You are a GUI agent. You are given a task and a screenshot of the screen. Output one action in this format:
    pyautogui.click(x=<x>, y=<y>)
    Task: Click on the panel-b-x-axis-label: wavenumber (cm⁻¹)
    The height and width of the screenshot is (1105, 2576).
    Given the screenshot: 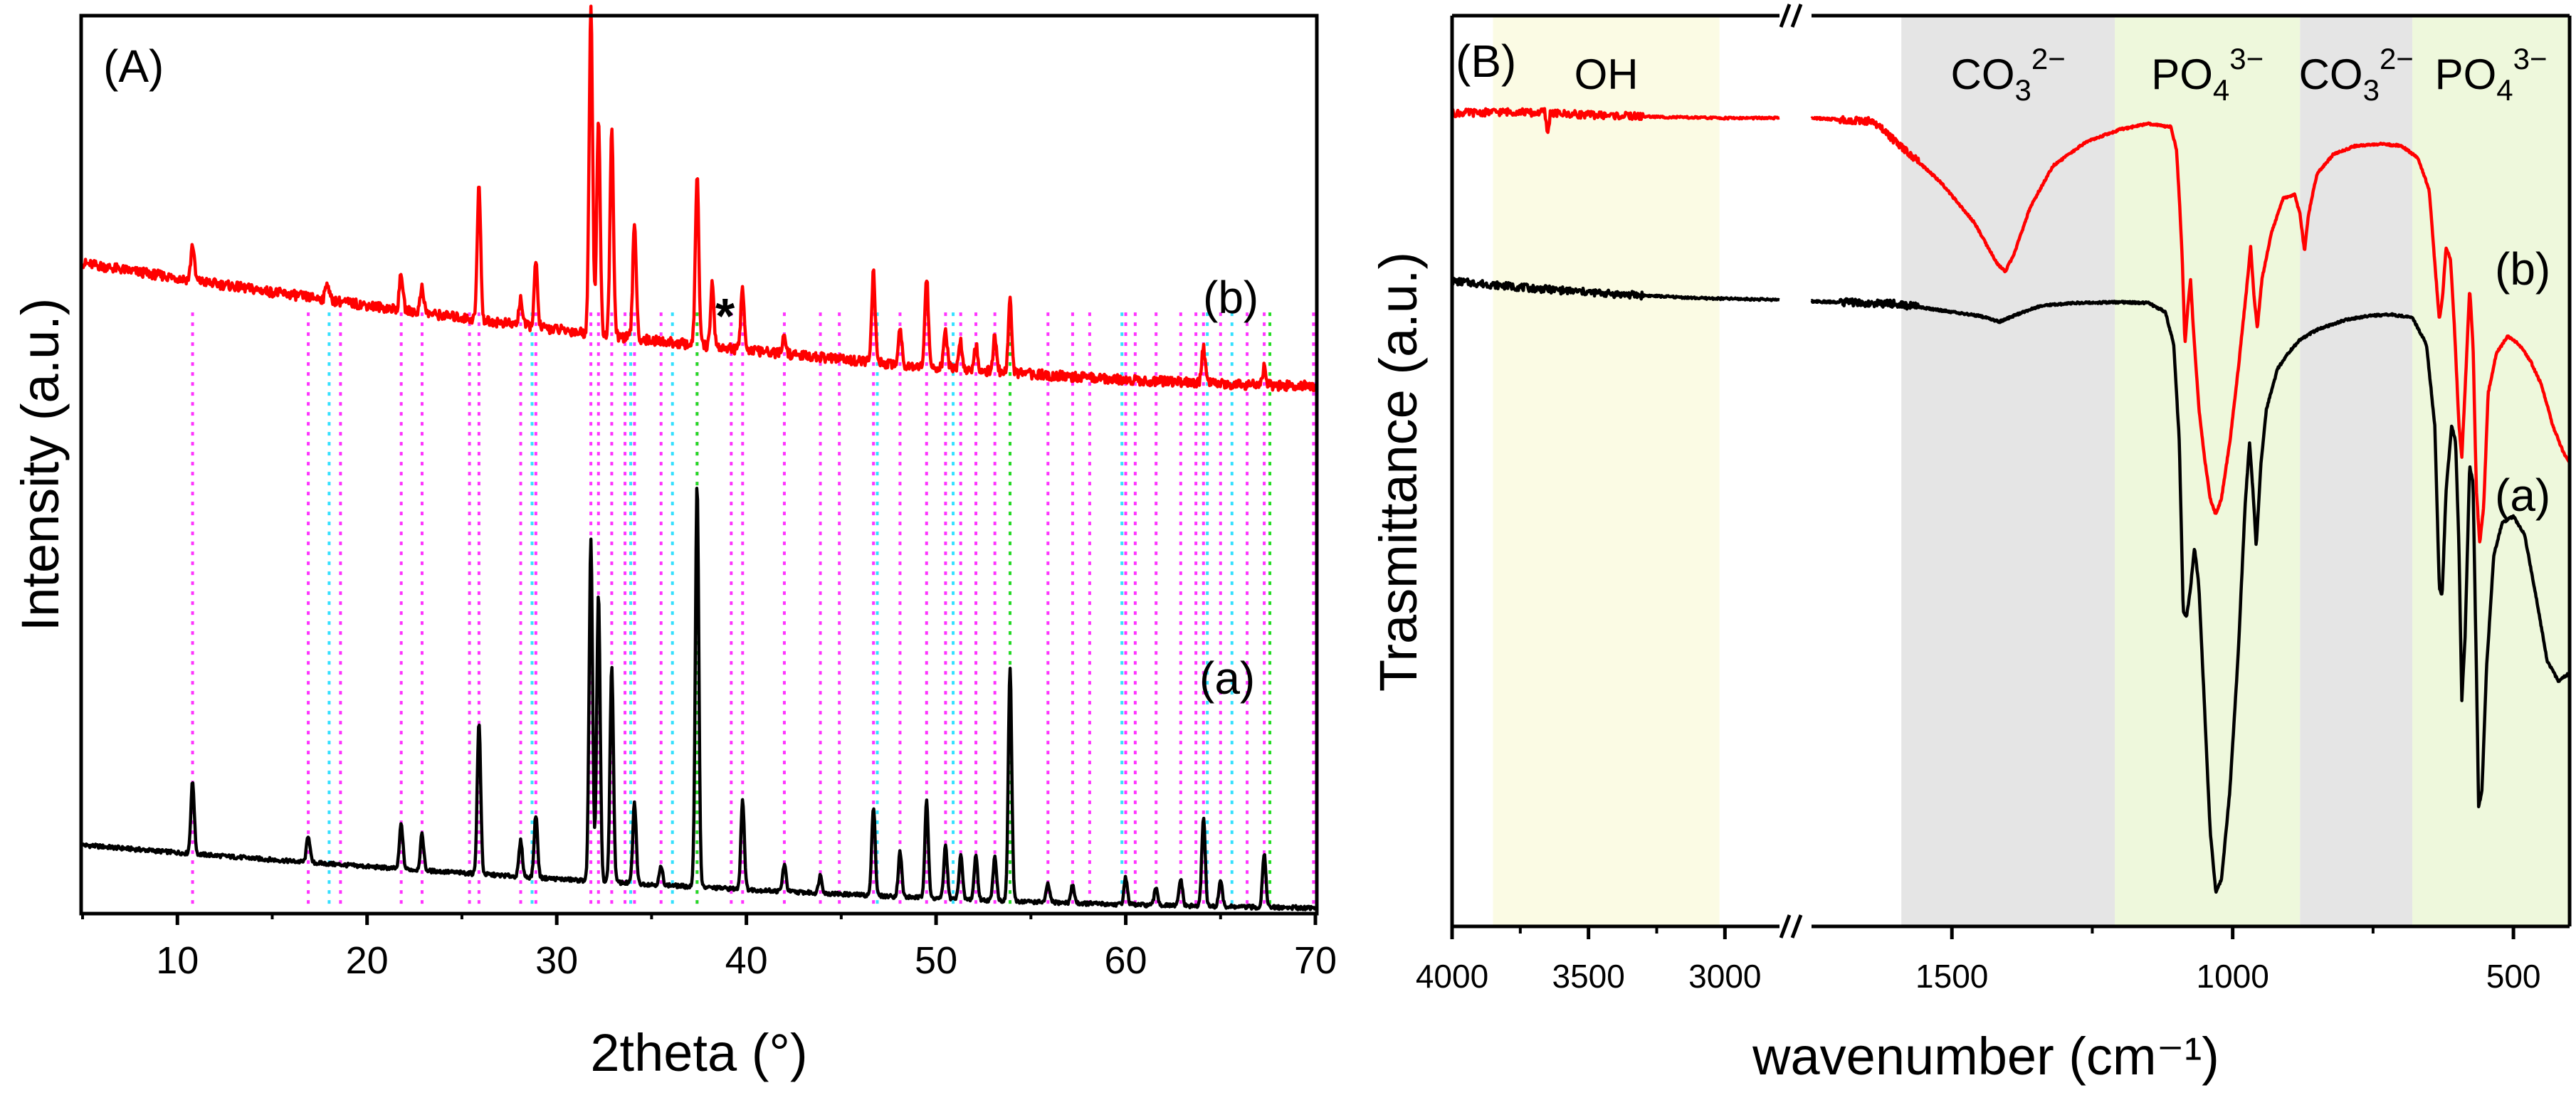 What is the action you would take?
    pyautogui.click(x=1986, y=1056)
    